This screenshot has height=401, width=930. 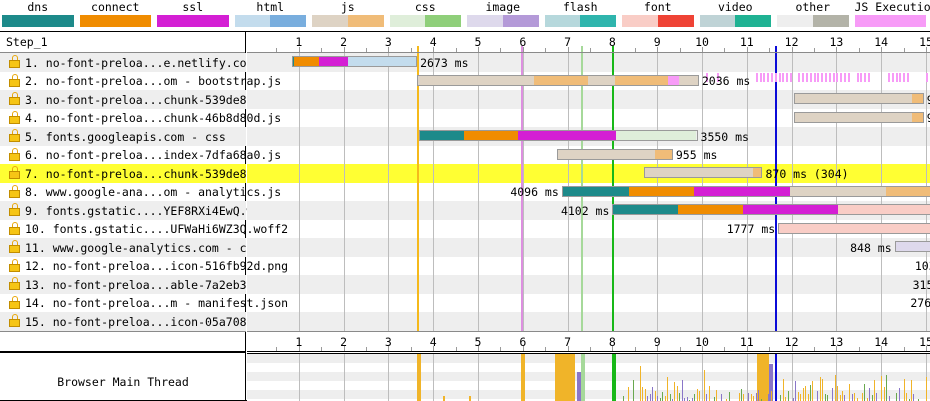 I want to click on request-label-row: 5. fonts.googleapis.com - css, so click(x=123, y=136).